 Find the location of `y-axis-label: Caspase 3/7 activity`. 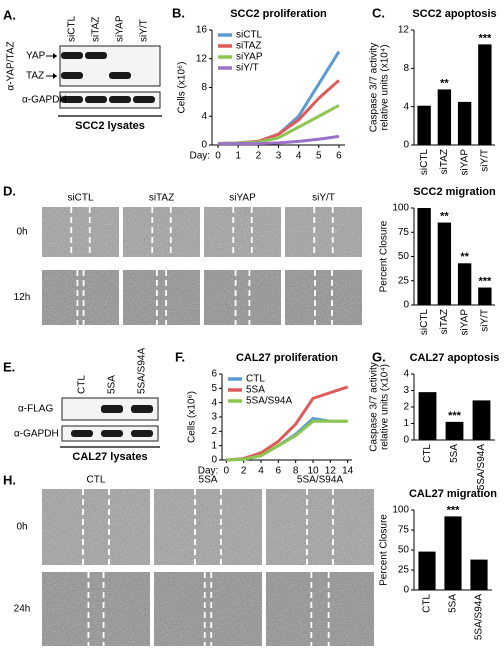

y-axis-label: Caspase 3/7 activity is located at coordinates (374, 88).